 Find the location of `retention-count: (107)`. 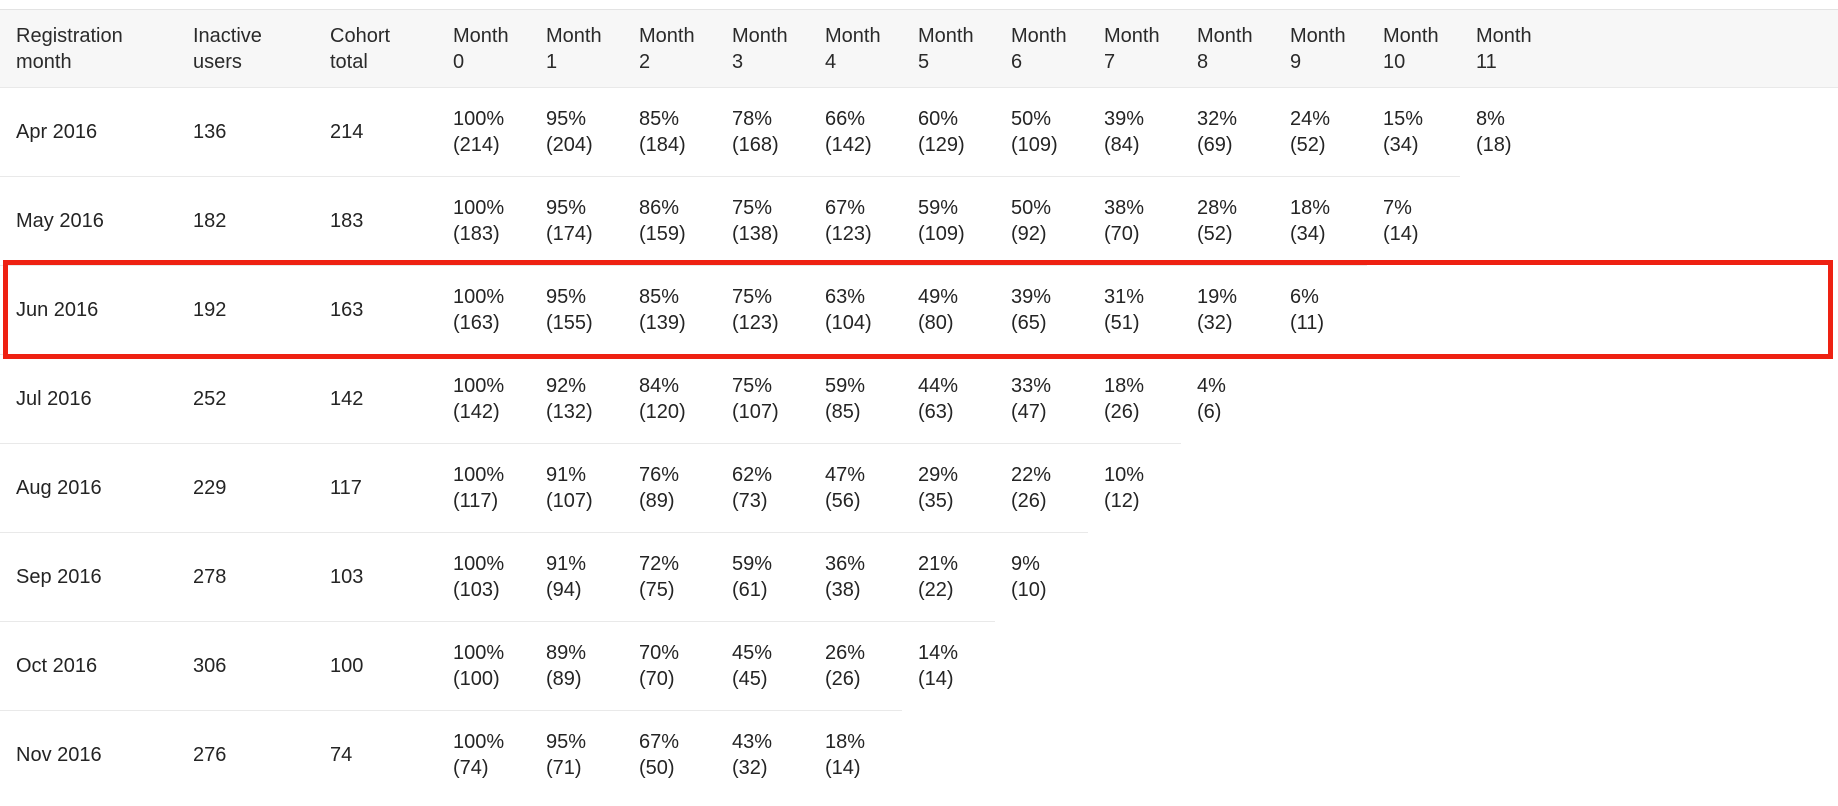

retention-count: (107) is located at coordinates (569, 501).